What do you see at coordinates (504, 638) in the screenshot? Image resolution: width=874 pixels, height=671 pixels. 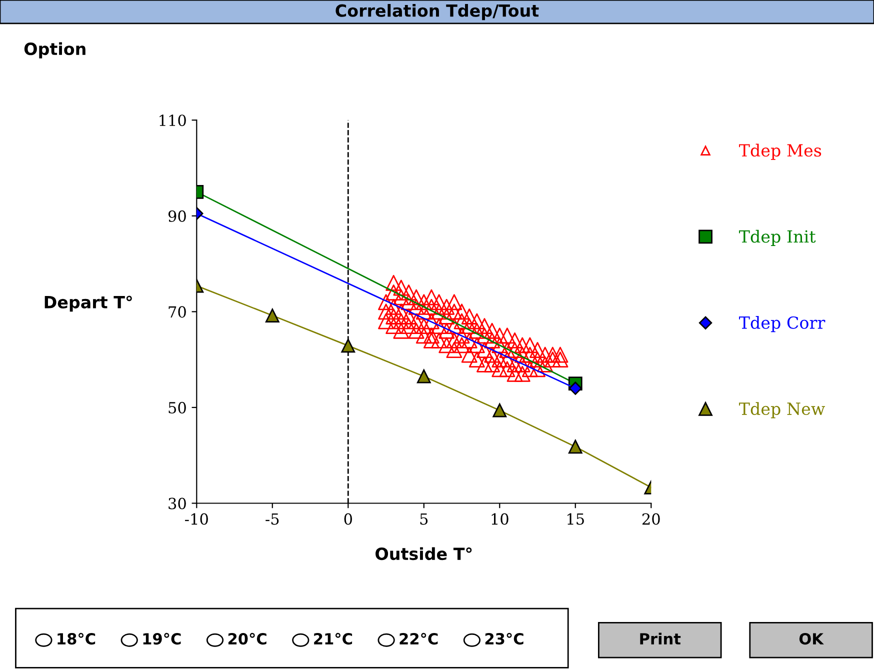 I see `text: 23°C` at bounding box center [504, 638].